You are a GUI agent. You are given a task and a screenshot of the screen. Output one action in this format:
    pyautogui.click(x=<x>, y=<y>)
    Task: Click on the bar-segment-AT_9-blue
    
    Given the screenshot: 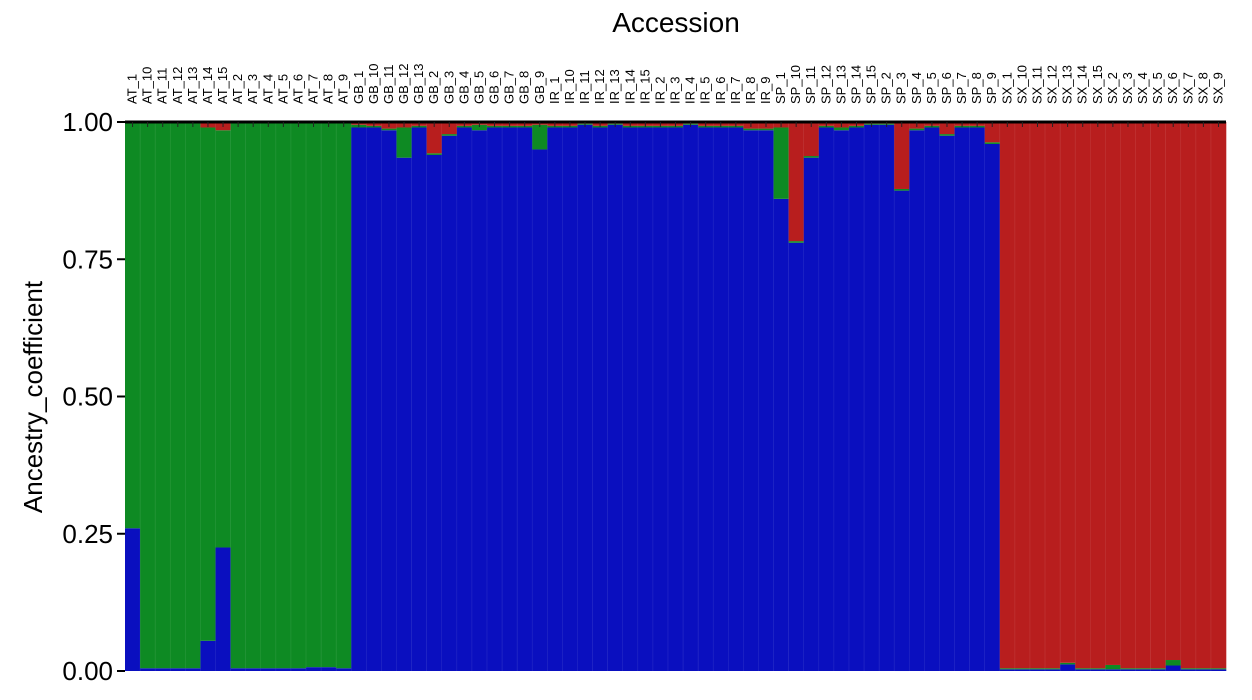 What is the action you would take?
    pyautogui.click(x=344, y=669)
    